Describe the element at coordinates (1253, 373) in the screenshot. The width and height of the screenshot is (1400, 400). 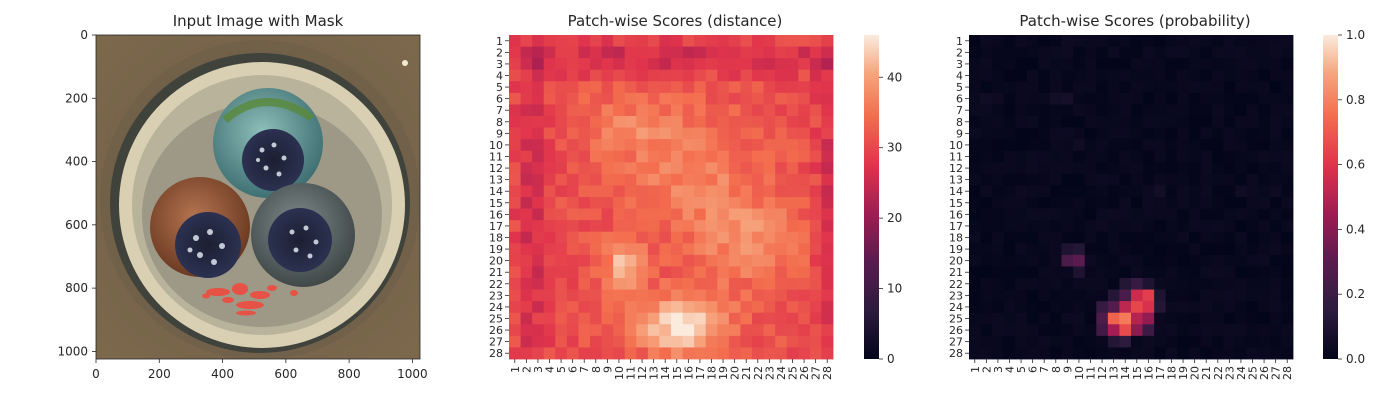
I see `col-tick-label: 25` at that location.